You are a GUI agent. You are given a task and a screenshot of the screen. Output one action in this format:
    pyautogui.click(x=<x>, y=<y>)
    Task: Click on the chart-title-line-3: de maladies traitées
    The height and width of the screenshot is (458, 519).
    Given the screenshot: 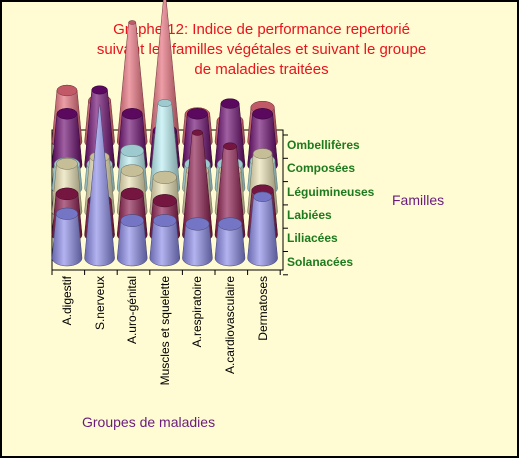 What is the action you would take?
    pyautogui.click(x=261, y=69)
    